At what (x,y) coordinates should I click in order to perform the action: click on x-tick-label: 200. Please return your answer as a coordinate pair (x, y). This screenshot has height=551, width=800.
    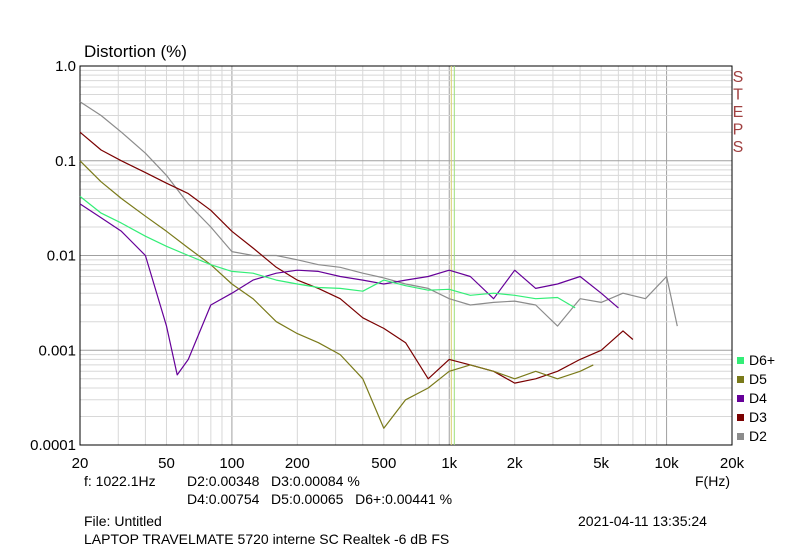
    Looking at the image, I should click on (297, 463).